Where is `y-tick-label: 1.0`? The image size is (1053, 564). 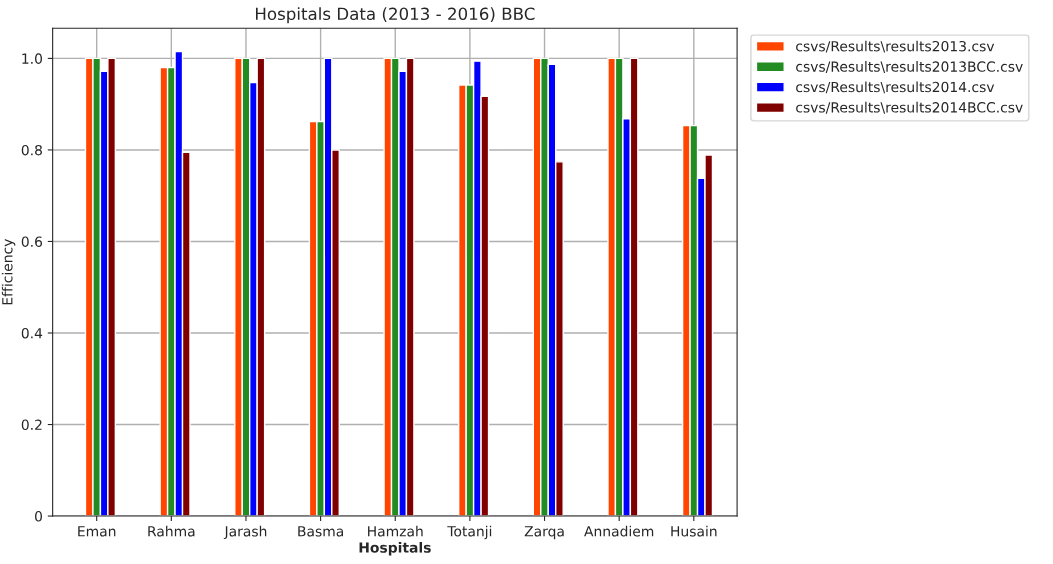 y-tick-label: 1.0 is located at coordinates (32, 58).